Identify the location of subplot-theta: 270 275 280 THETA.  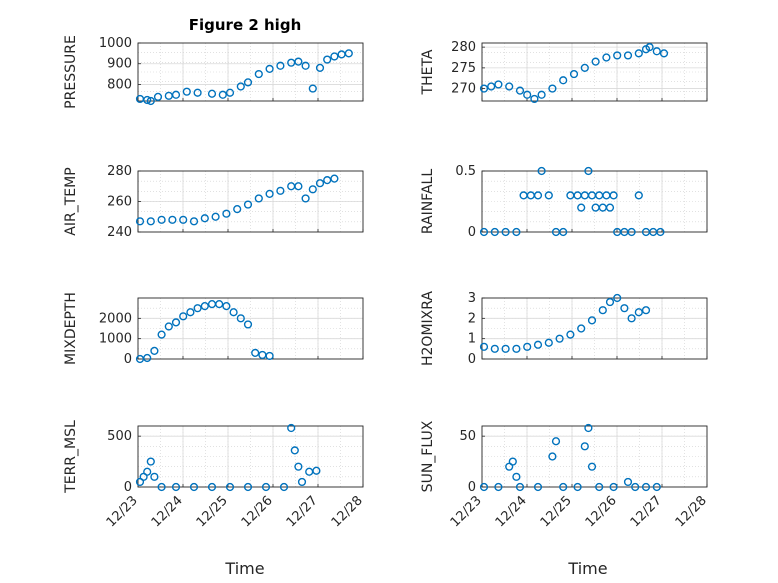
(564, 72).